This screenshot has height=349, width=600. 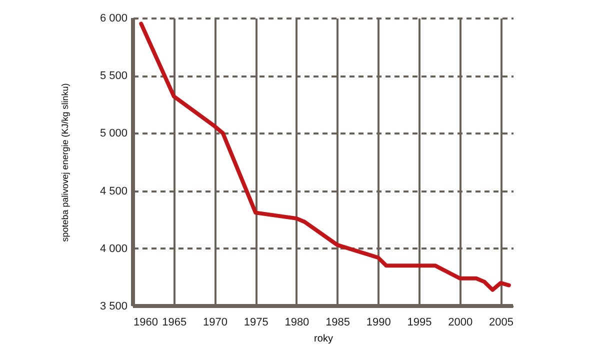 What do you see at coordinates (114, 134) in the screenshot?
I see `y-tick-label: 5 000` at bounding box center [114, 134].